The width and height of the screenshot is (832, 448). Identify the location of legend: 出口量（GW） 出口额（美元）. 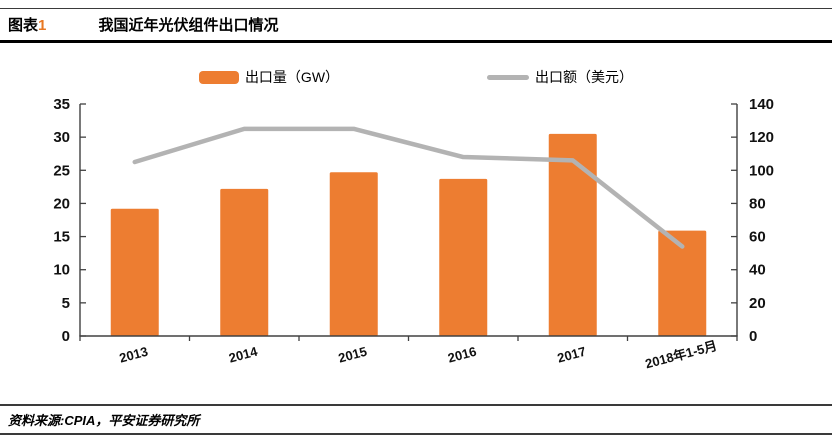
(416, 77).